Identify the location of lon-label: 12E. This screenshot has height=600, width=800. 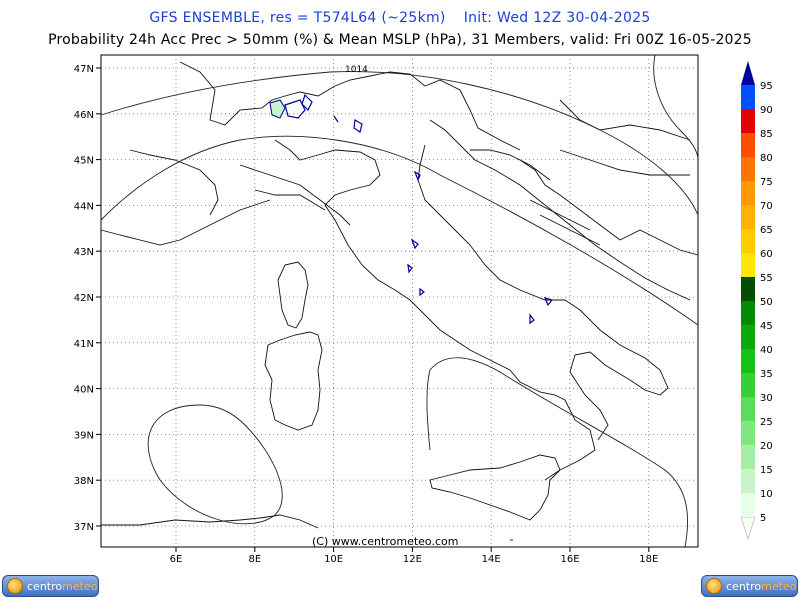
(412, 559).